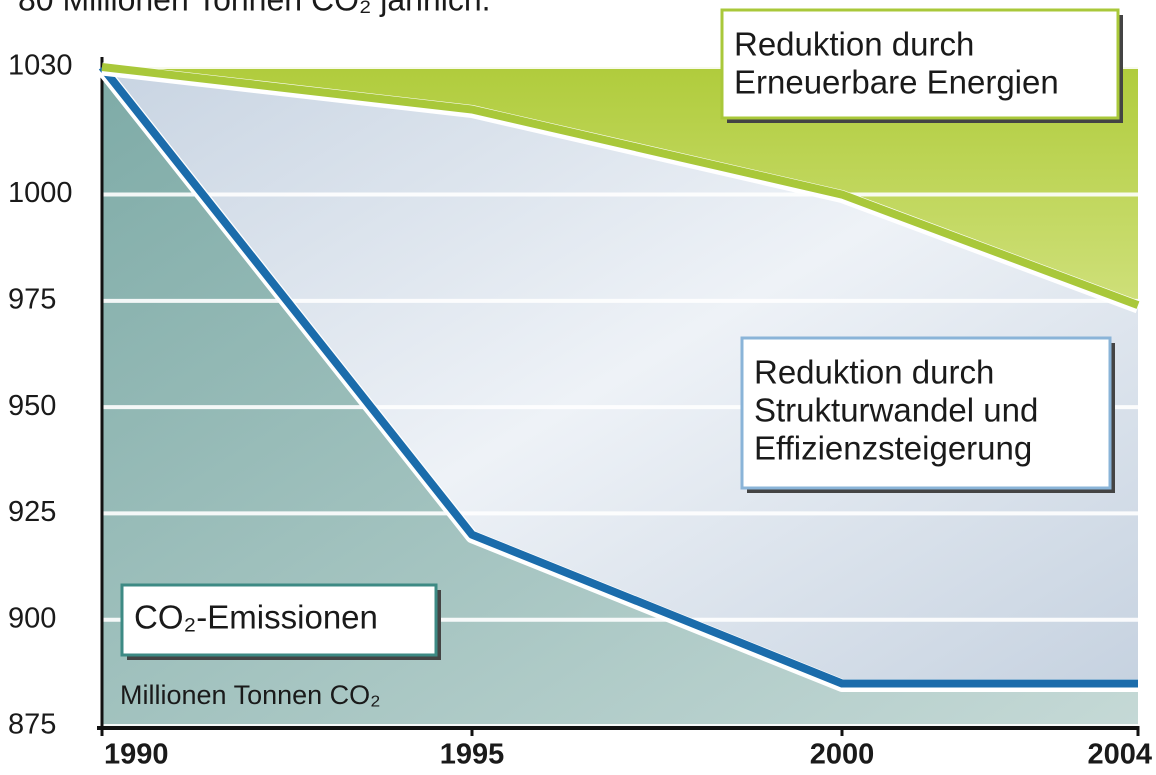  I want to click on y-tick-label: 1000, so click(40, 193).